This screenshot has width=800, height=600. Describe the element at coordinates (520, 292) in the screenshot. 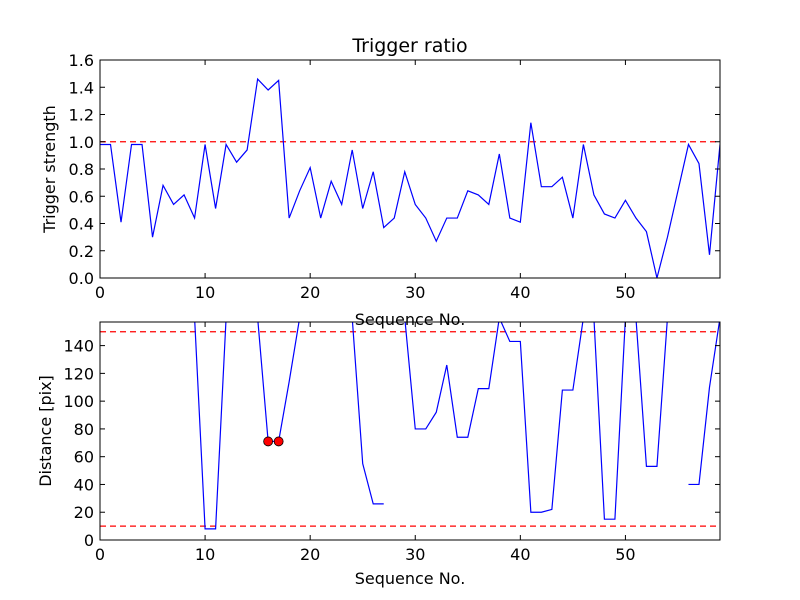

I see `top-x-tick-label: 40` at that location.